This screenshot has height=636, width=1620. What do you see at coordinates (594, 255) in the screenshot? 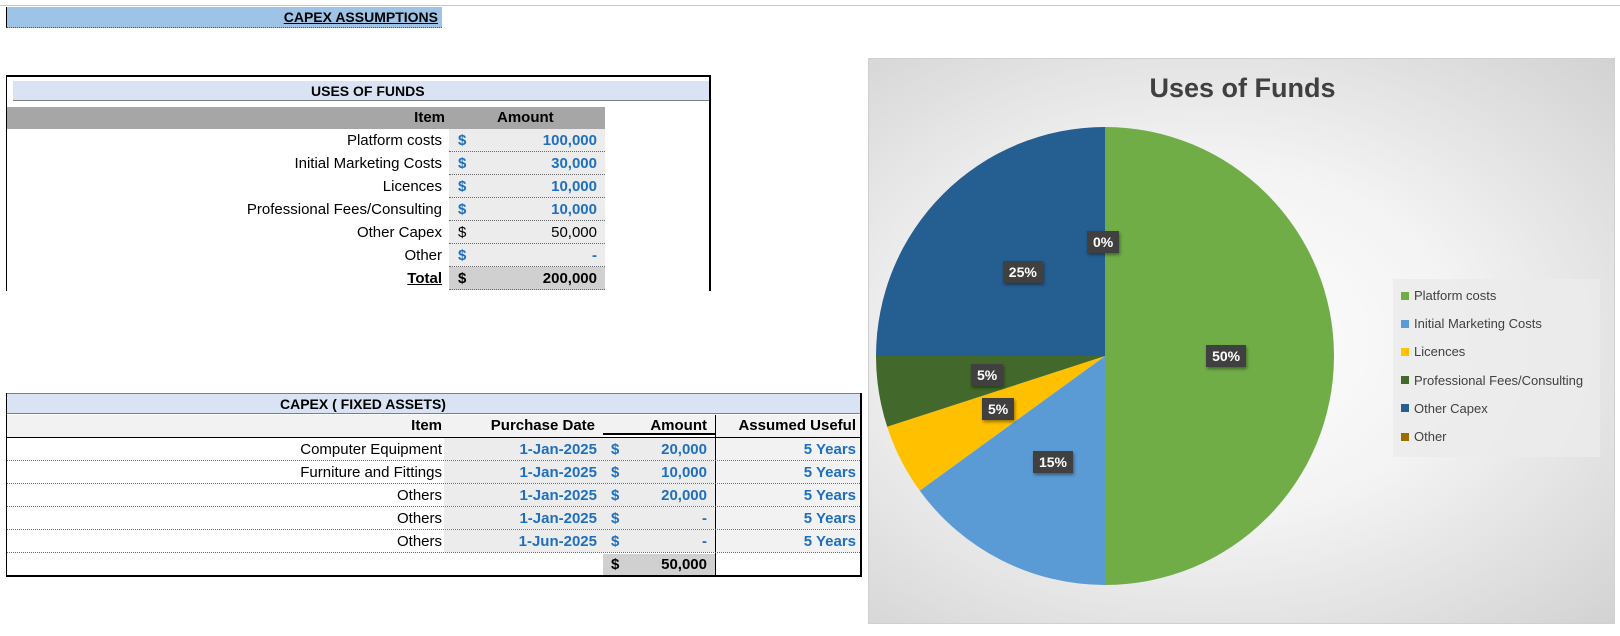
I see `uof-amount-value: -` at bounding box center [594, 255].